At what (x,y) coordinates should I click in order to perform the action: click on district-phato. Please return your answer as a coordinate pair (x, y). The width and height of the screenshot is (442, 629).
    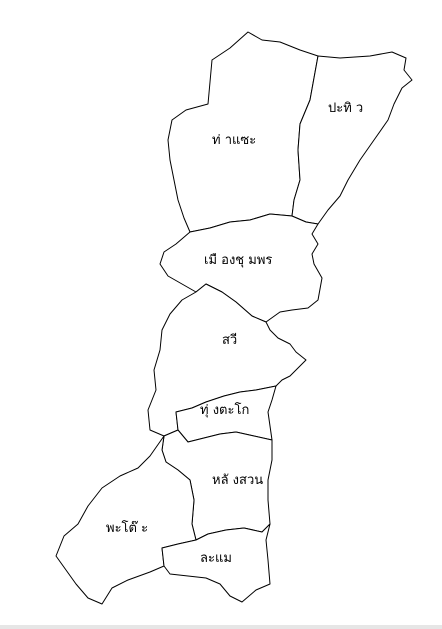
    Looking at the image, I should click on (126, 520).